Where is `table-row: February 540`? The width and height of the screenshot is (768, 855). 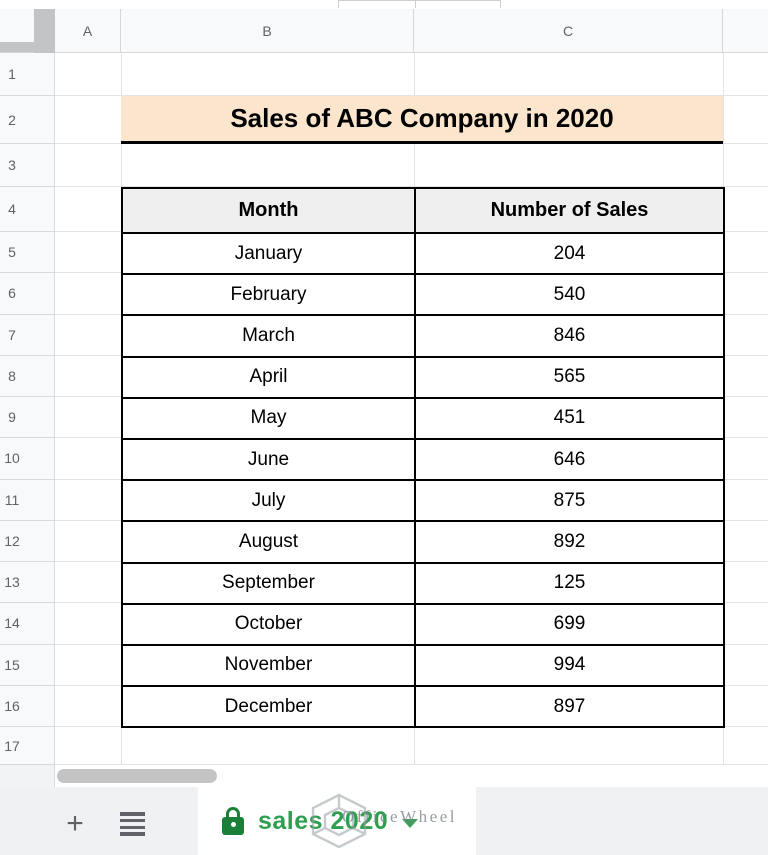 table-row: February 540 is located at coordinates (423, 295).